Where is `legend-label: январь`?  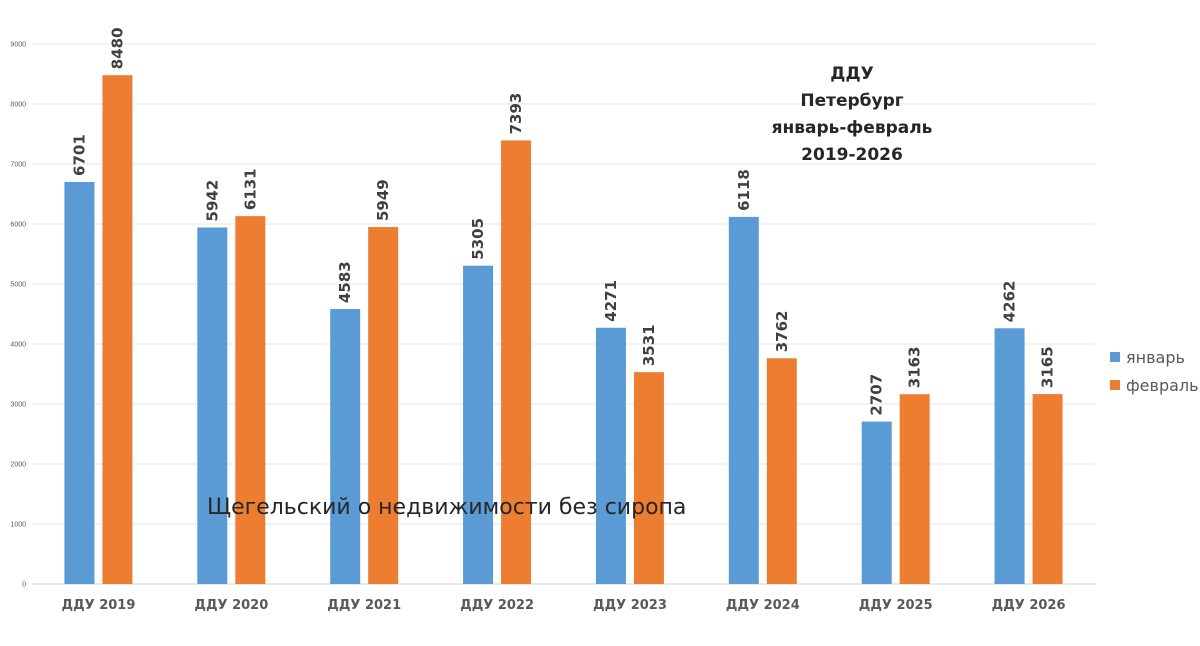 legend-label: январь is located at coordinates (1155, 357).